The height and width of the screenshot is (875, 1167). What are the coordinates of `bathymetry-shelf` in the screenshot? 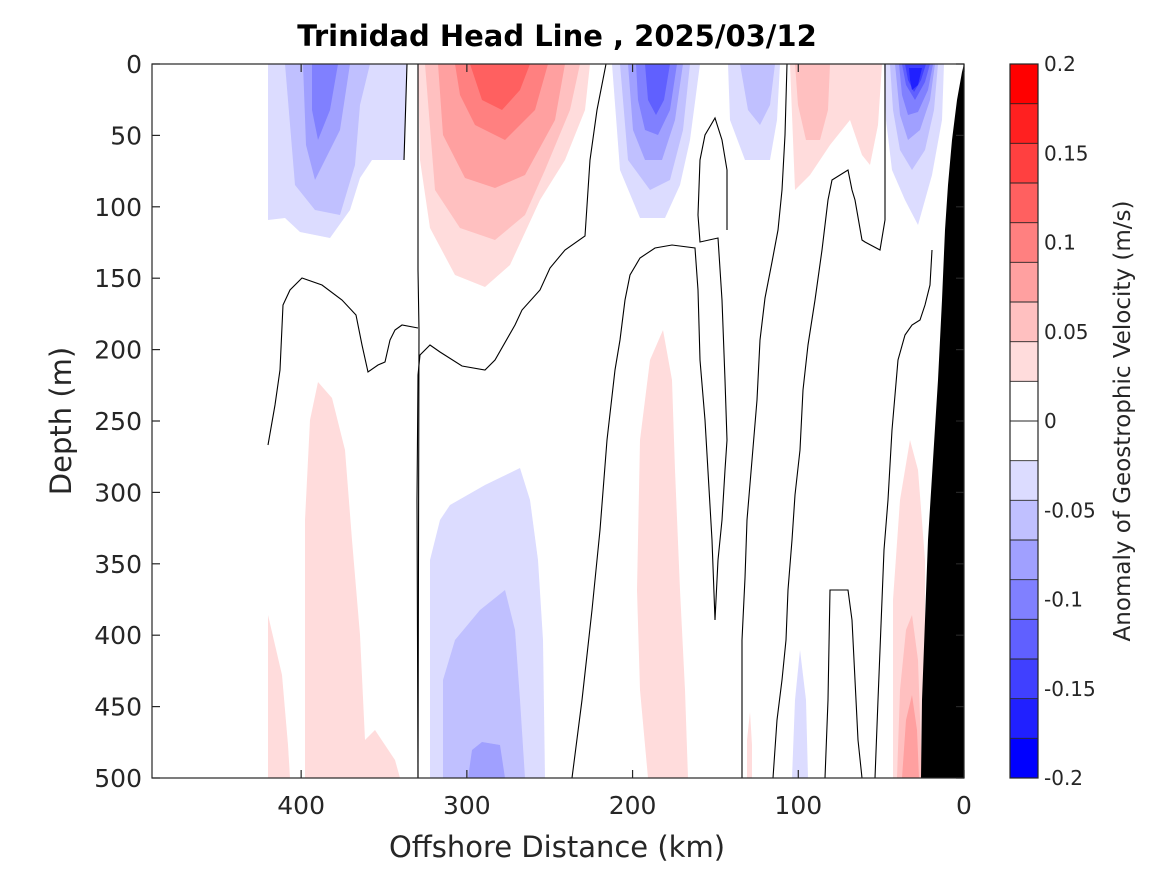 It's located at (942, 421).